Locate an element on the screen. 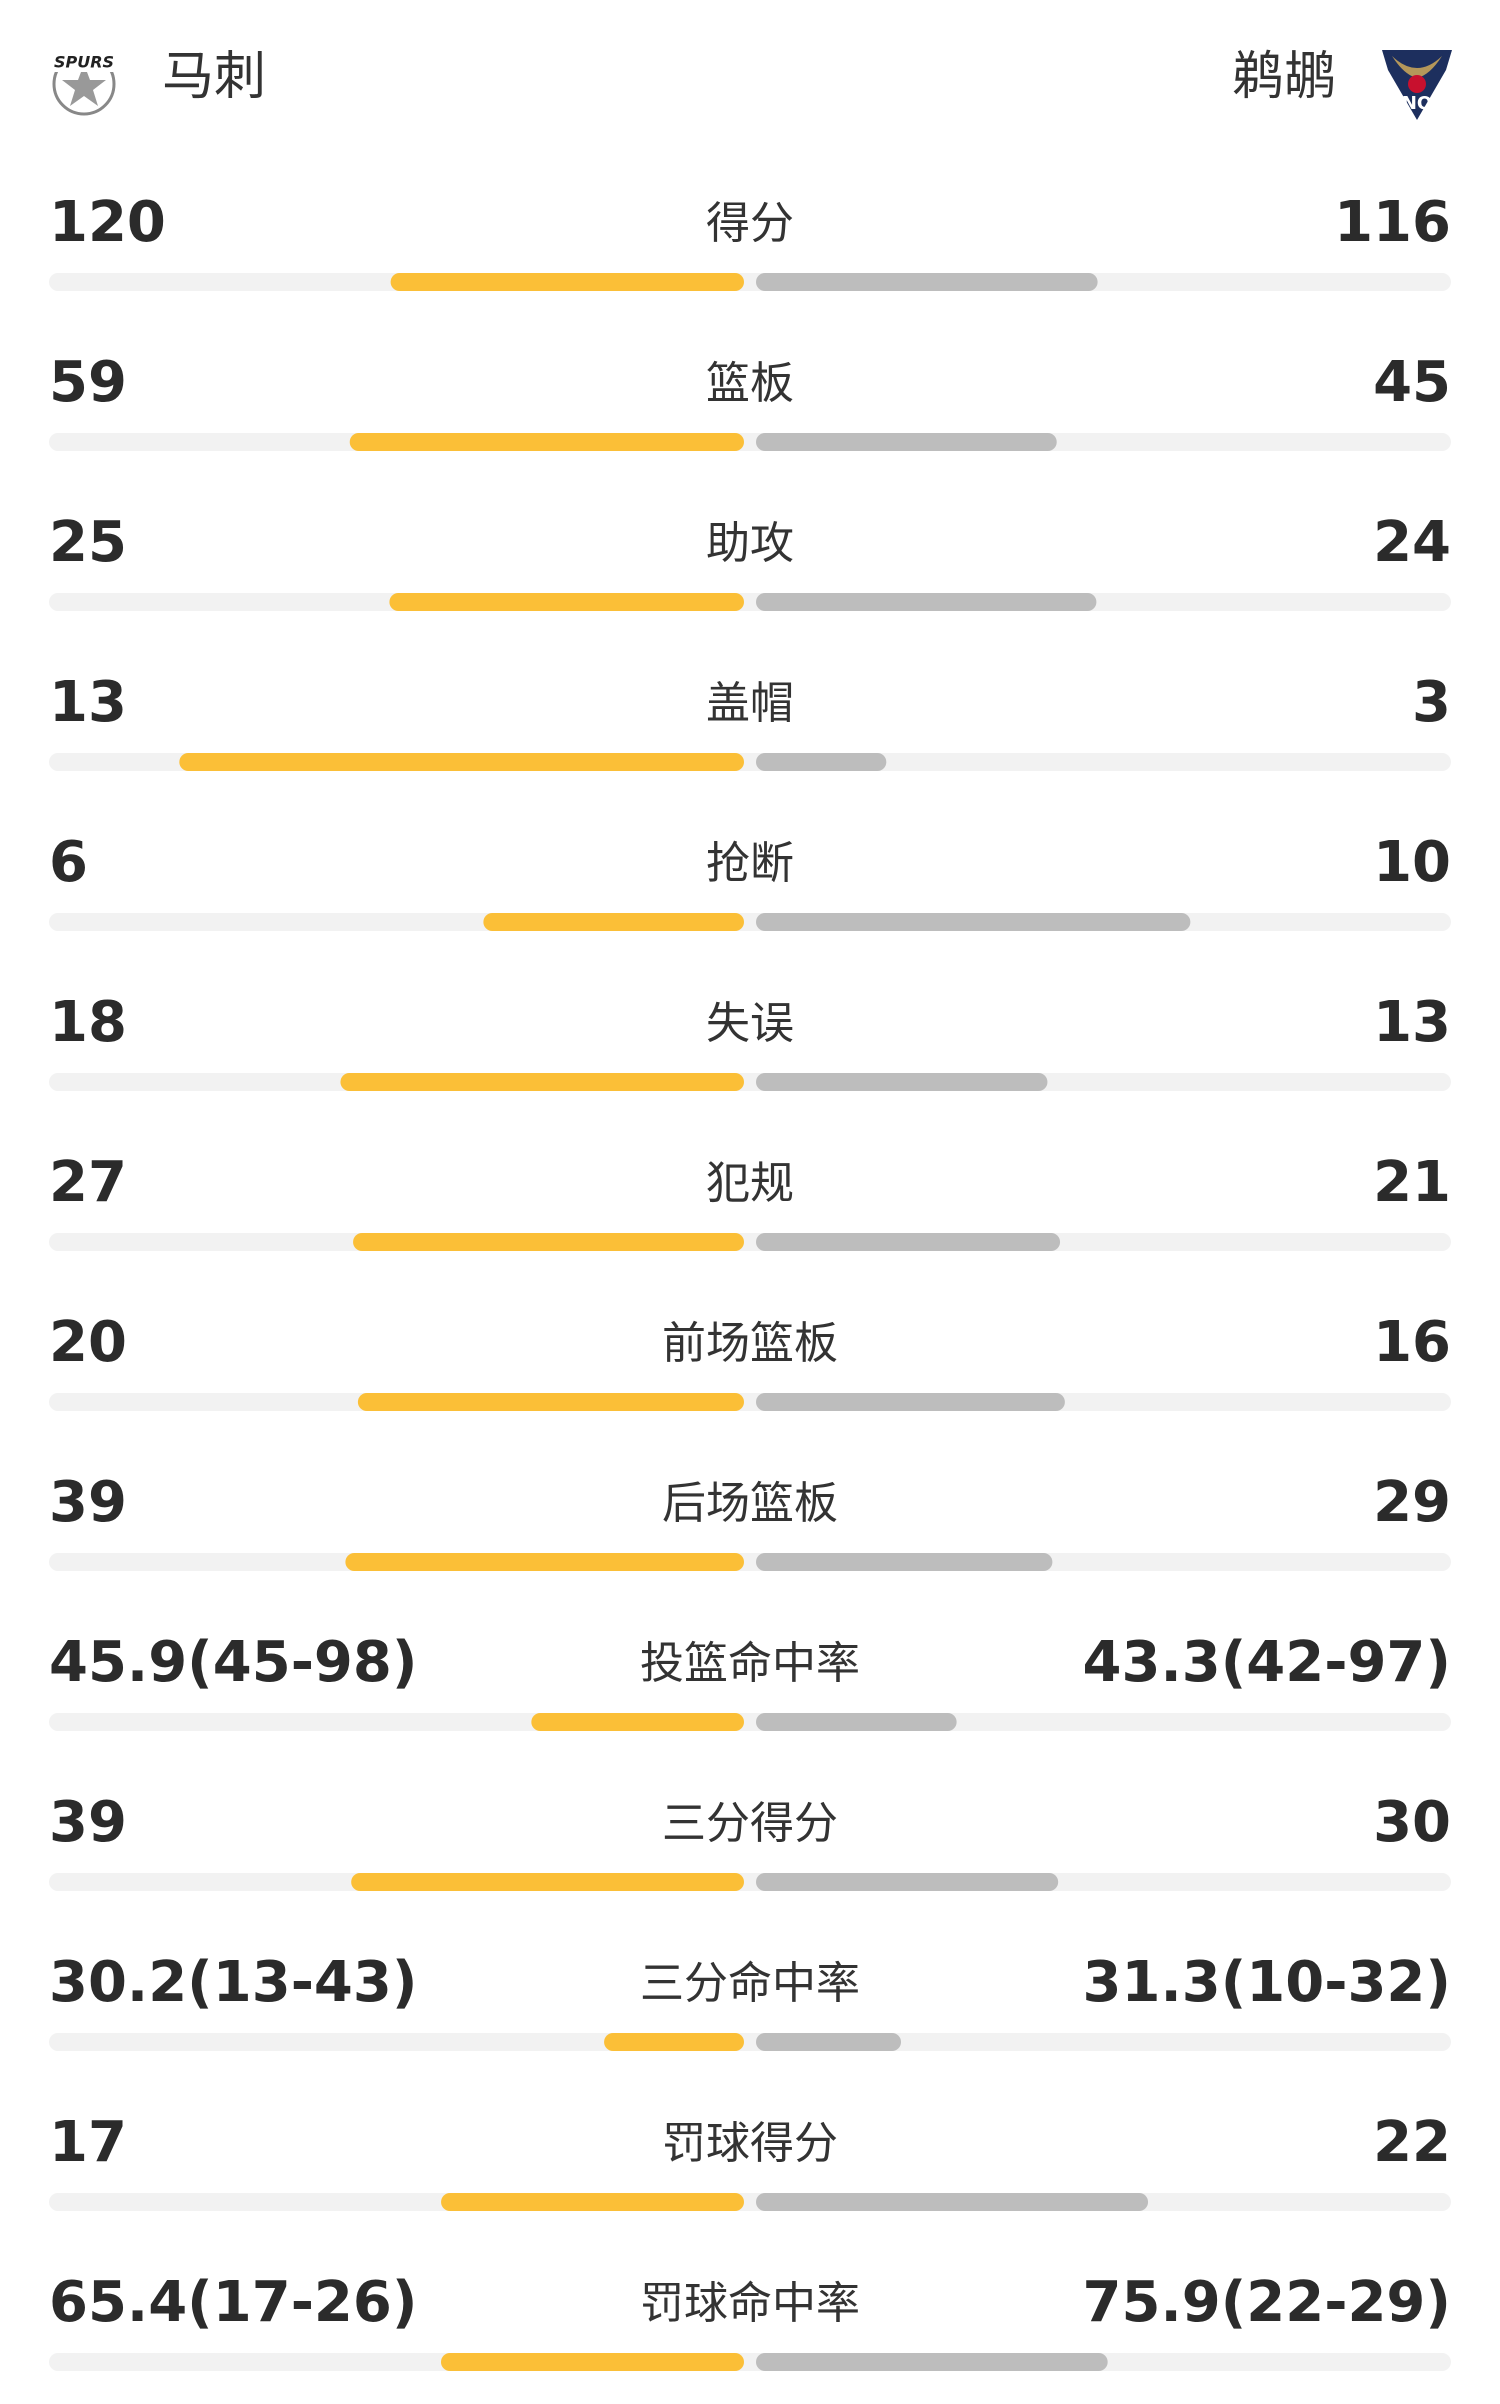 Image resolution: width=1500 pixels, height=2404 pixels. stat-label: 盖帽 is located at coordinates (750, 703).